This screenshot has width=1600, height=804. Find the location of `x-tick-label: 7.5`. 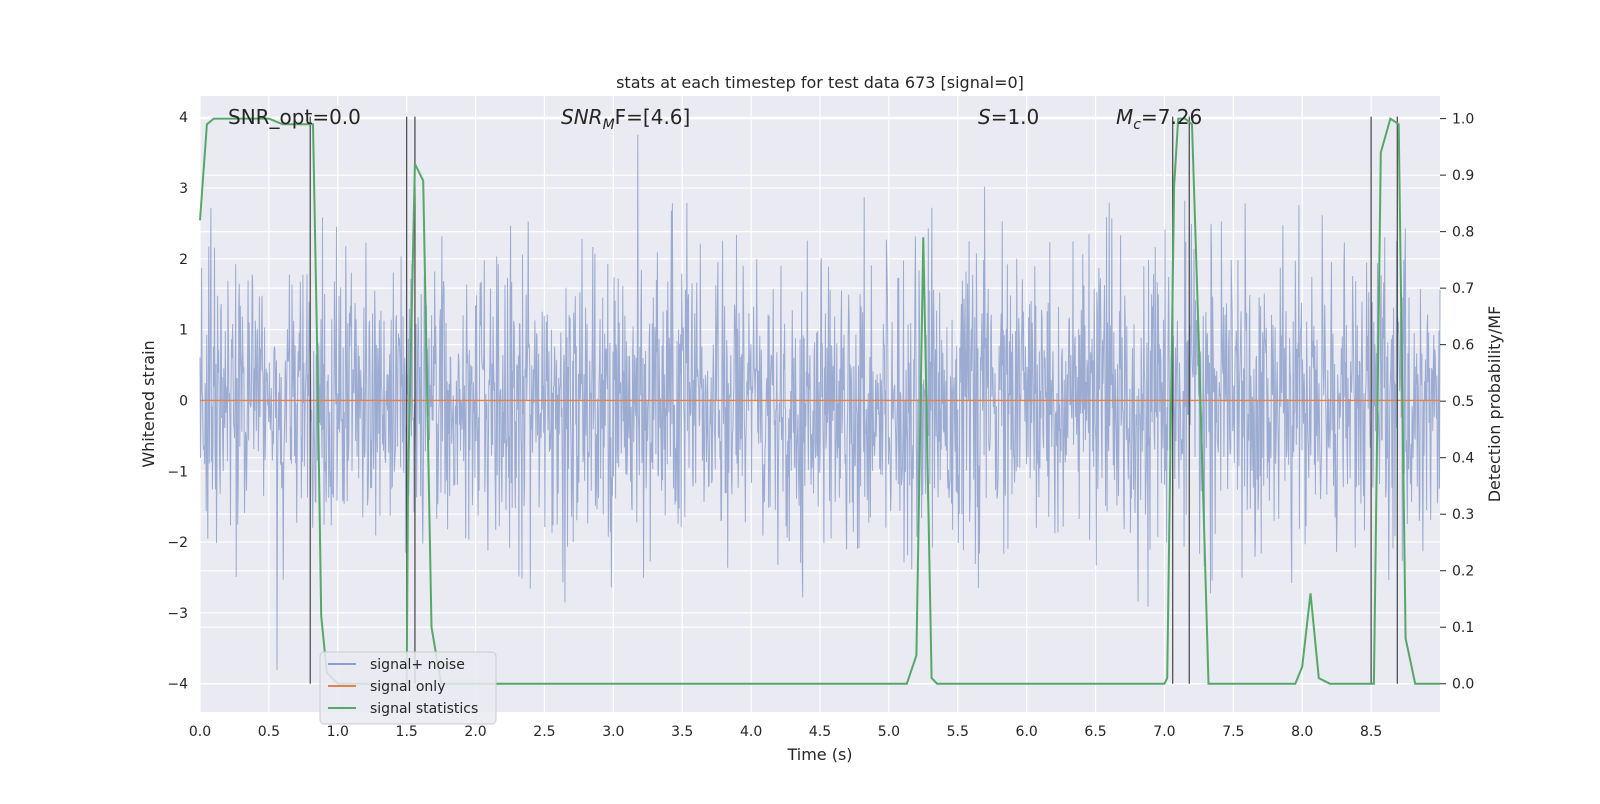

x-tick-label: 7.5 is located at coordinates (1233, 732).